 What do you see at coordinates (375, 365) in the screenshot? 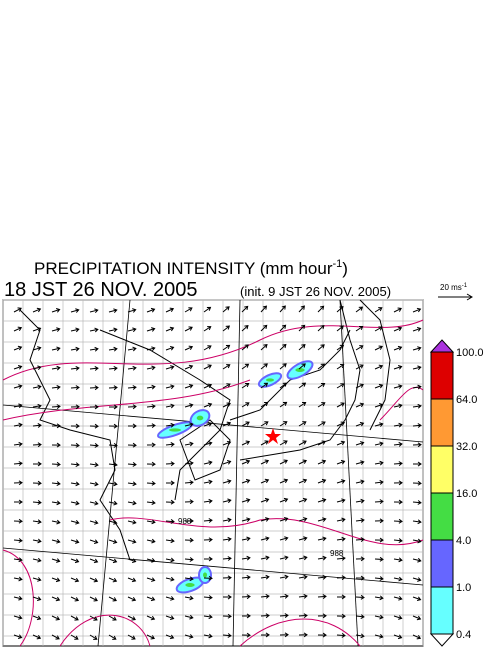
I see `coast-path` at bounding box center [375, 365].